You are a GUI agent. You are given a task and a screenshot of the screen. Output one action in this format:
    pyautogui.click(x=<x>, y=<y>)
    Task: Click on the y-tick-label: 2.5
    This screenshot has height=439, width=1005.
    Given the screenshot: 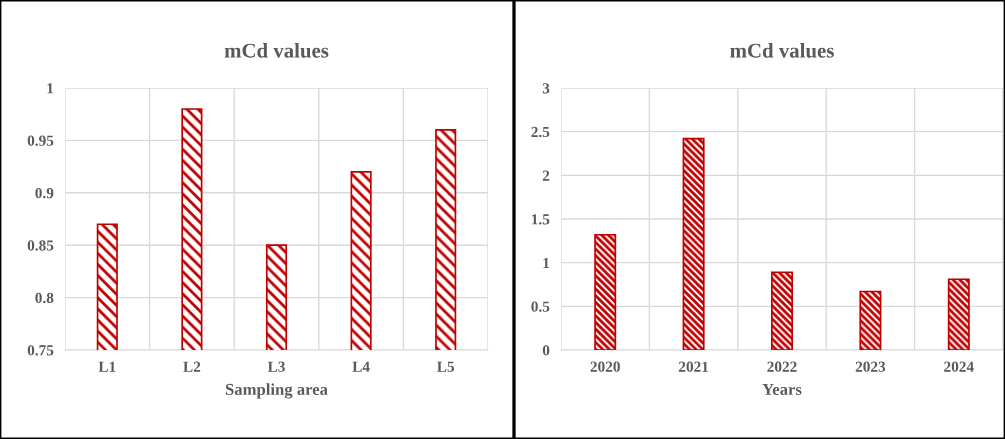 What is the action you would take?
    pyautogui.click(x=540, y=132)
    